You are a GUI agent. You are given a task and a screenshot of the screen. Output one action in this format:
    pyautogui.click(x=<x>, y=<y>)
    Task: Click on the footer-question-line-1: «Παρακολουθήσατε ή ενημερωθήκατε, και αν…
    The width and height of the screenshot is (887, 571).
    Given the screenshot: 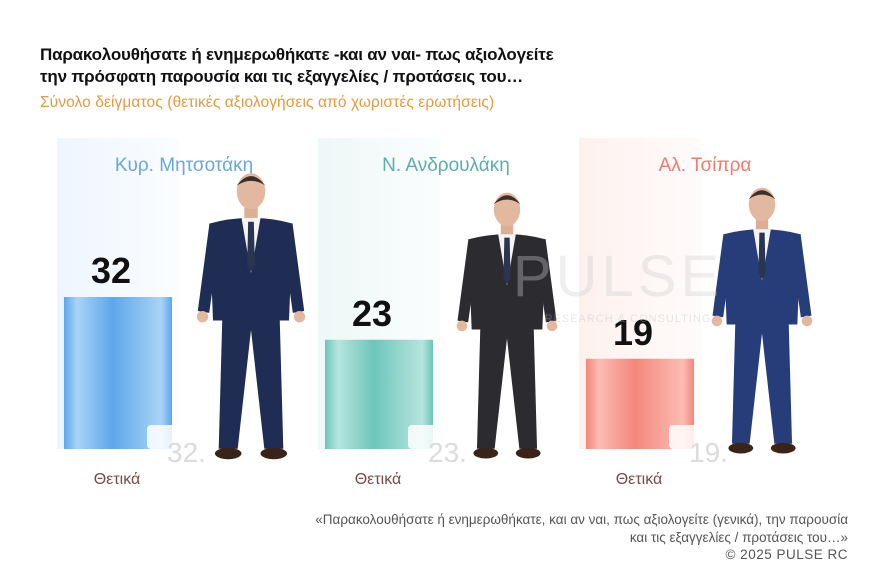 What is the action you would take?
    pyautogui.click(x=581, y=519)
    